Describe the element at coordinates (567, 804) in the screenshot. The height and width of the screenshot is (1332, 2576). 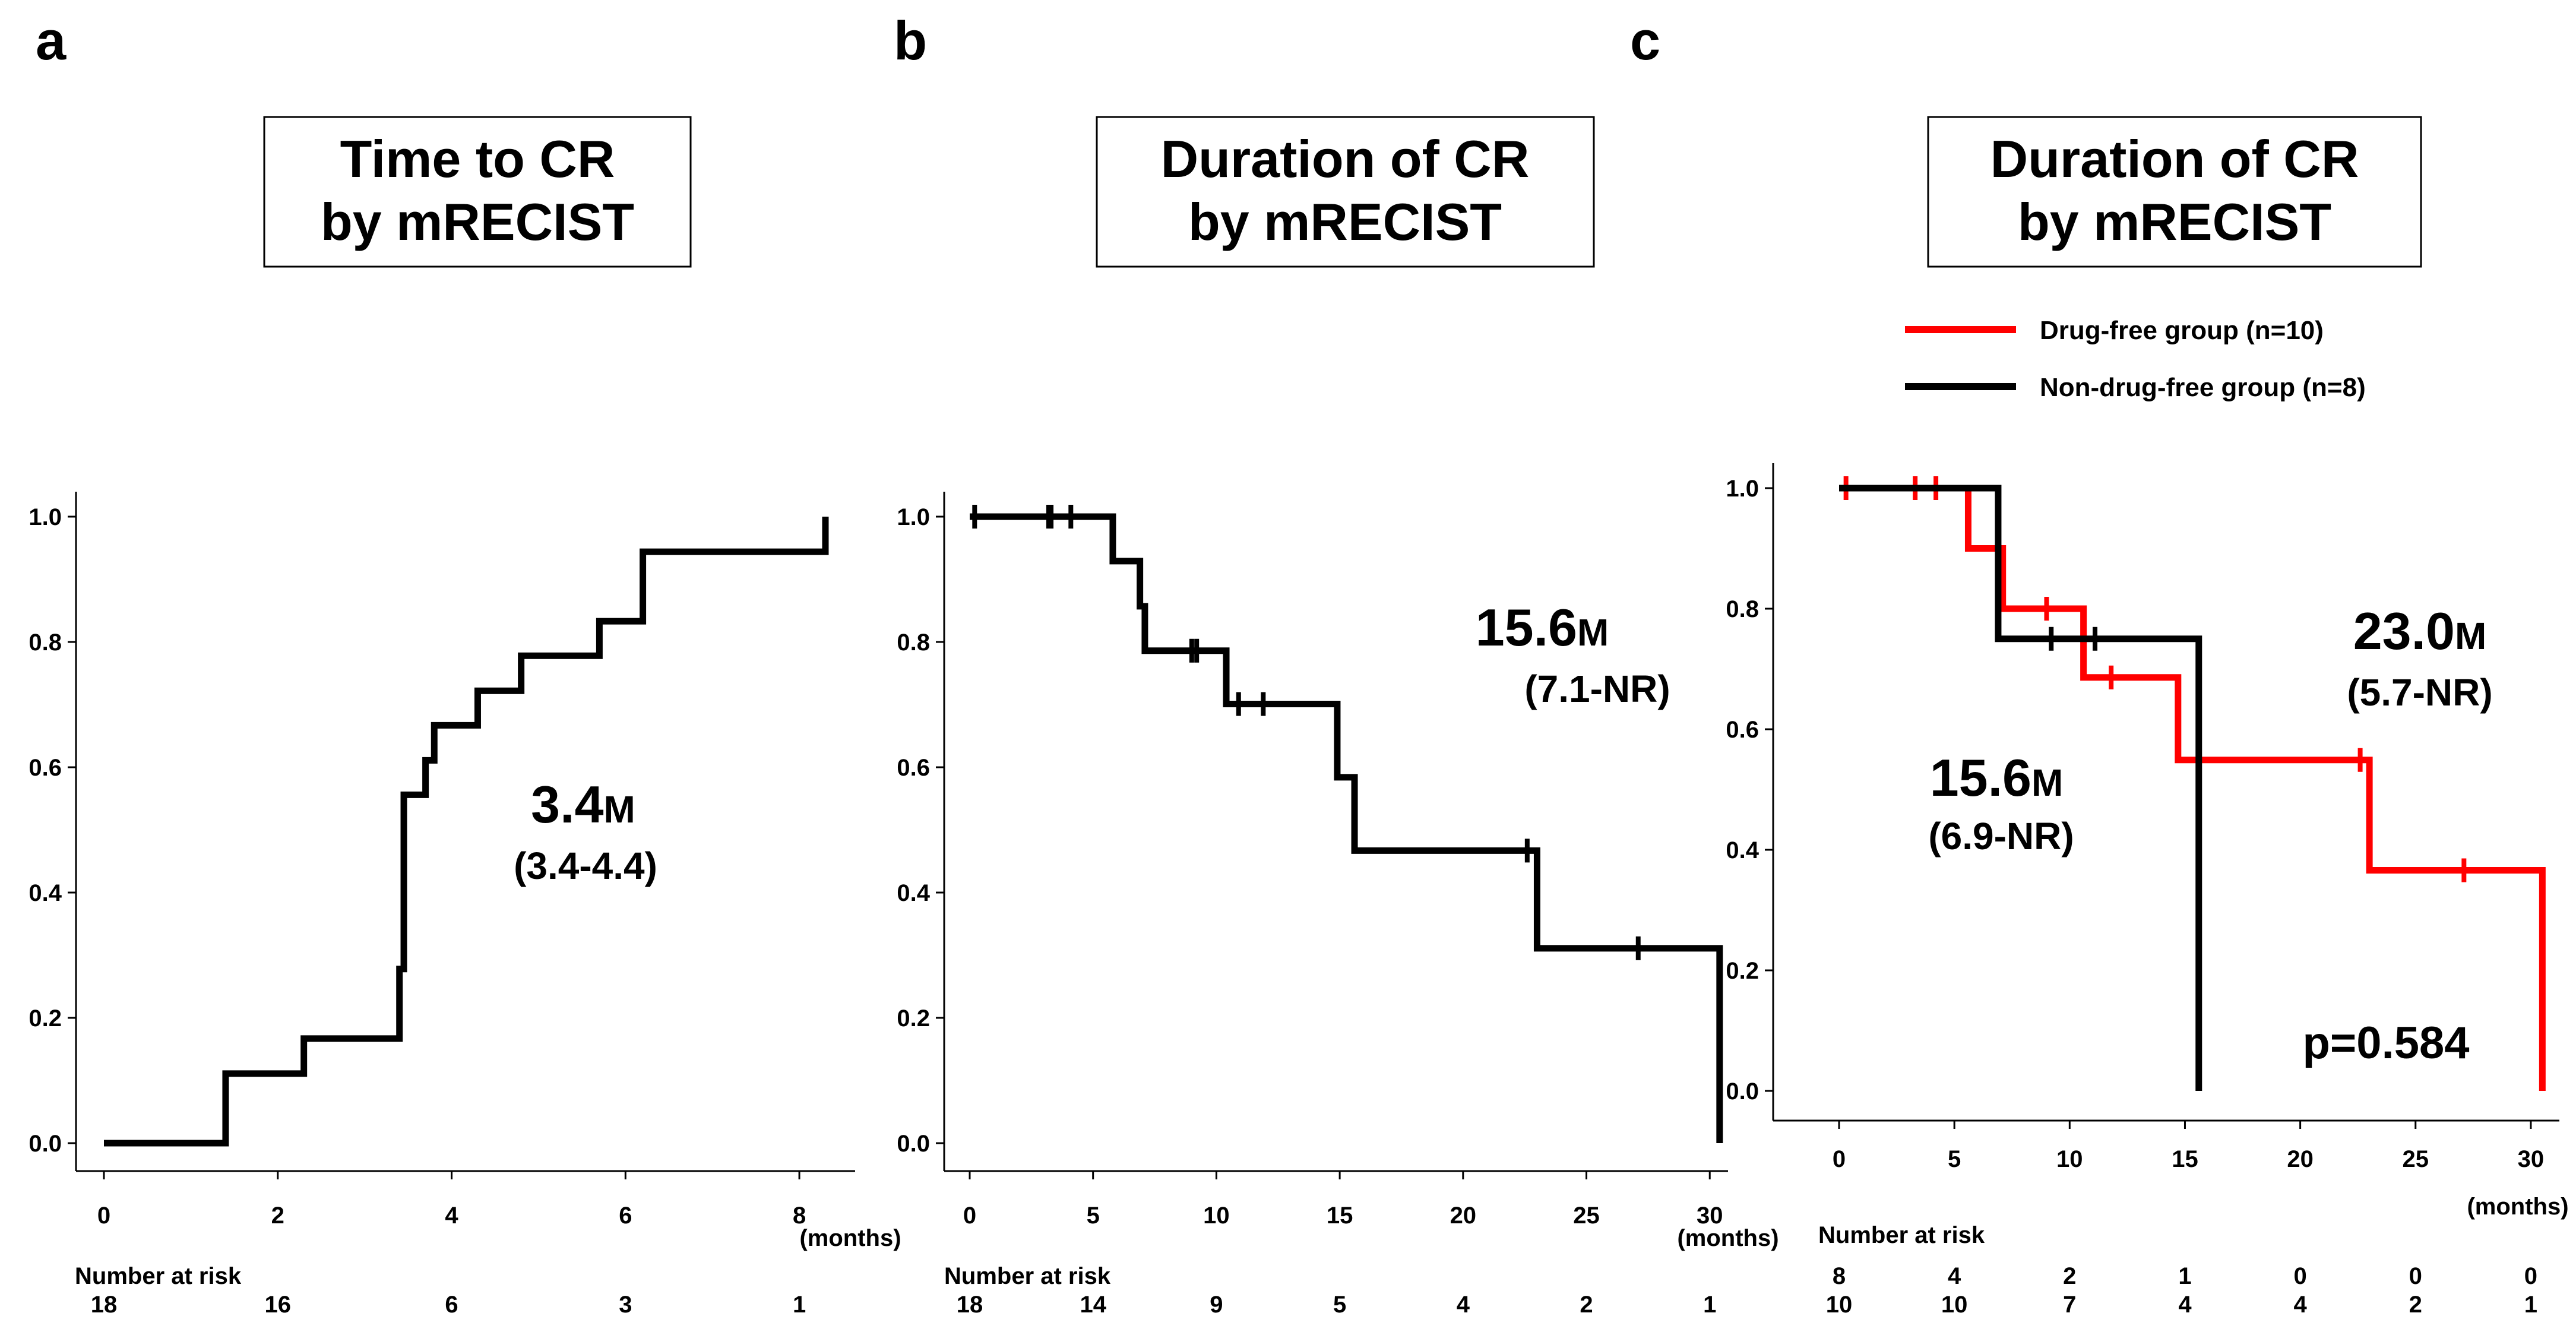
I see `panel-a-median-value: 3.4` at that location.